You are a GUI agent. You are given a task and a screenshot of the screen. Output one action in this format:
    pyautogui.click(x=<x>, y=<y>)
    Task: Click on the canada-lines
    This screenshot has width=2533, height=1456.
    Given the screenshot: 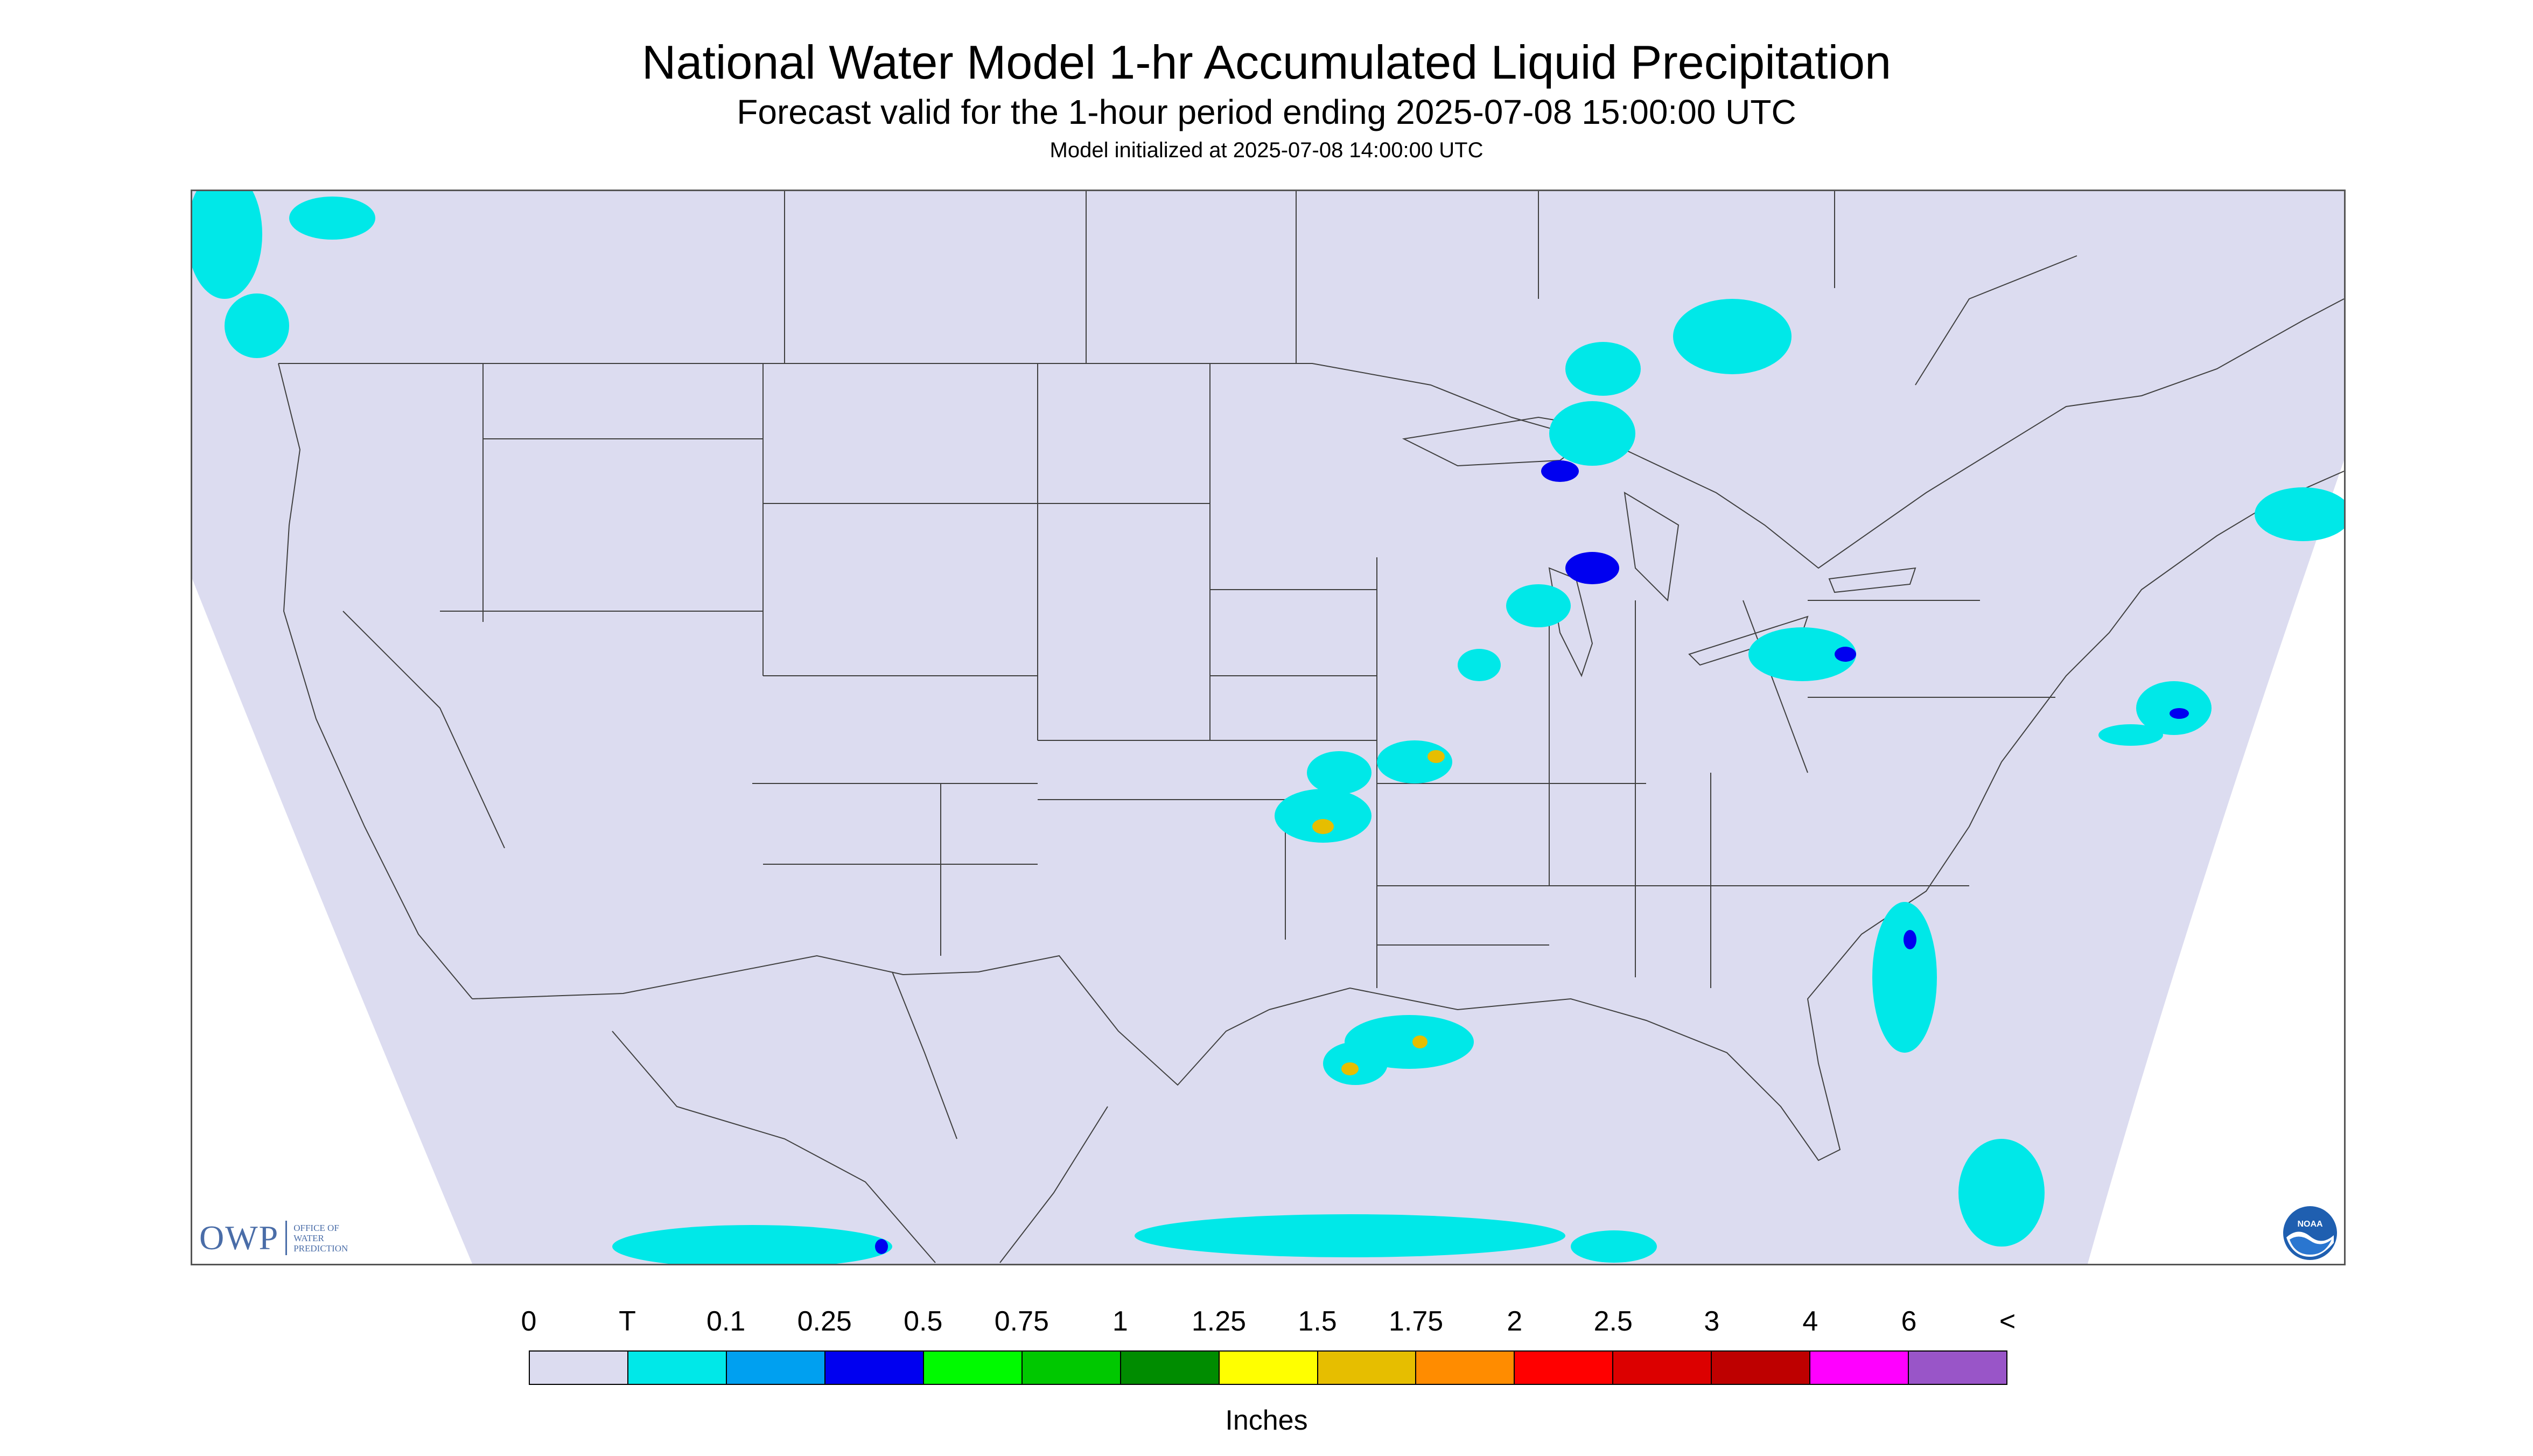 What is the action you would take?
    pyautogui.click(x=1431, y=288)
    